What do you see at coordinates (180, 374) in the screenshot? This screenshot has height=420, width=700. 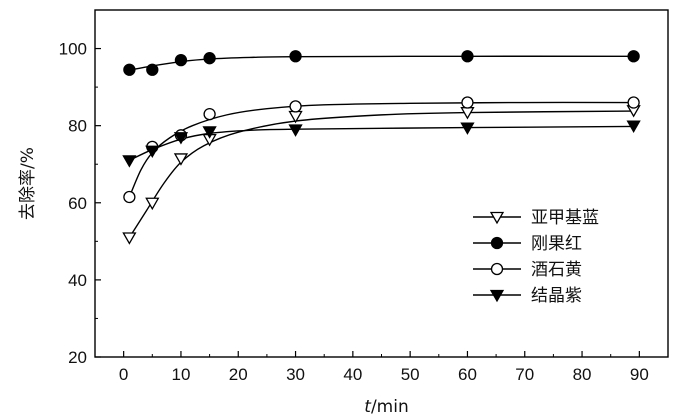 I see `x-tick-label: 10` at bounding box center [180, 374].